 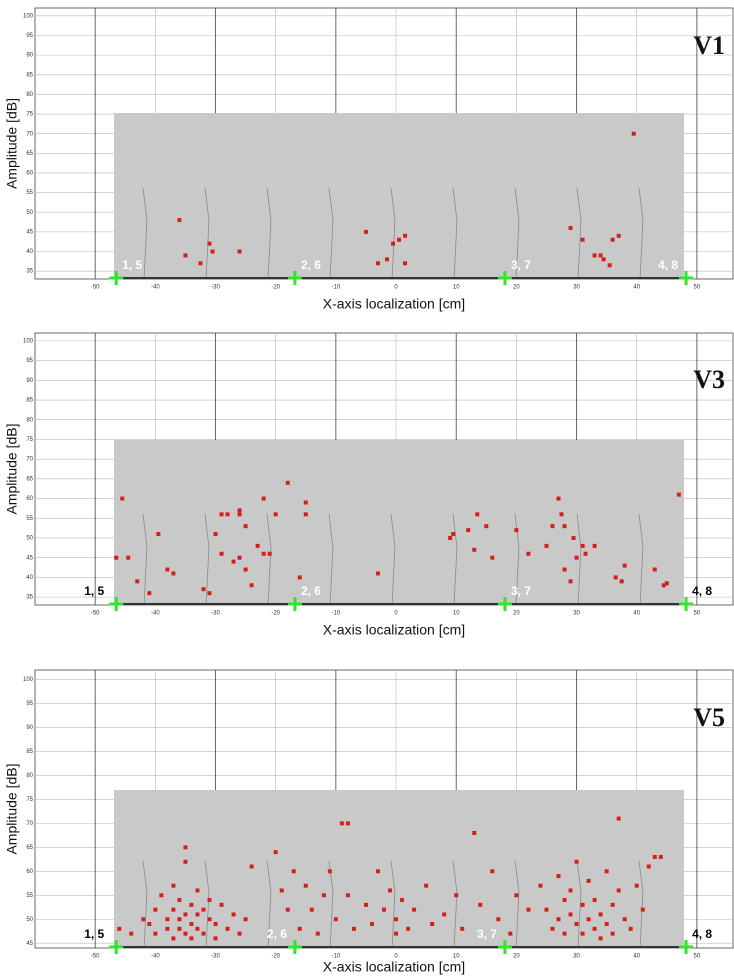 What do you see at coordinates (29, 174) in the screenshot?
I see `y-tick-label: 60` at bounding box center [29, 174].